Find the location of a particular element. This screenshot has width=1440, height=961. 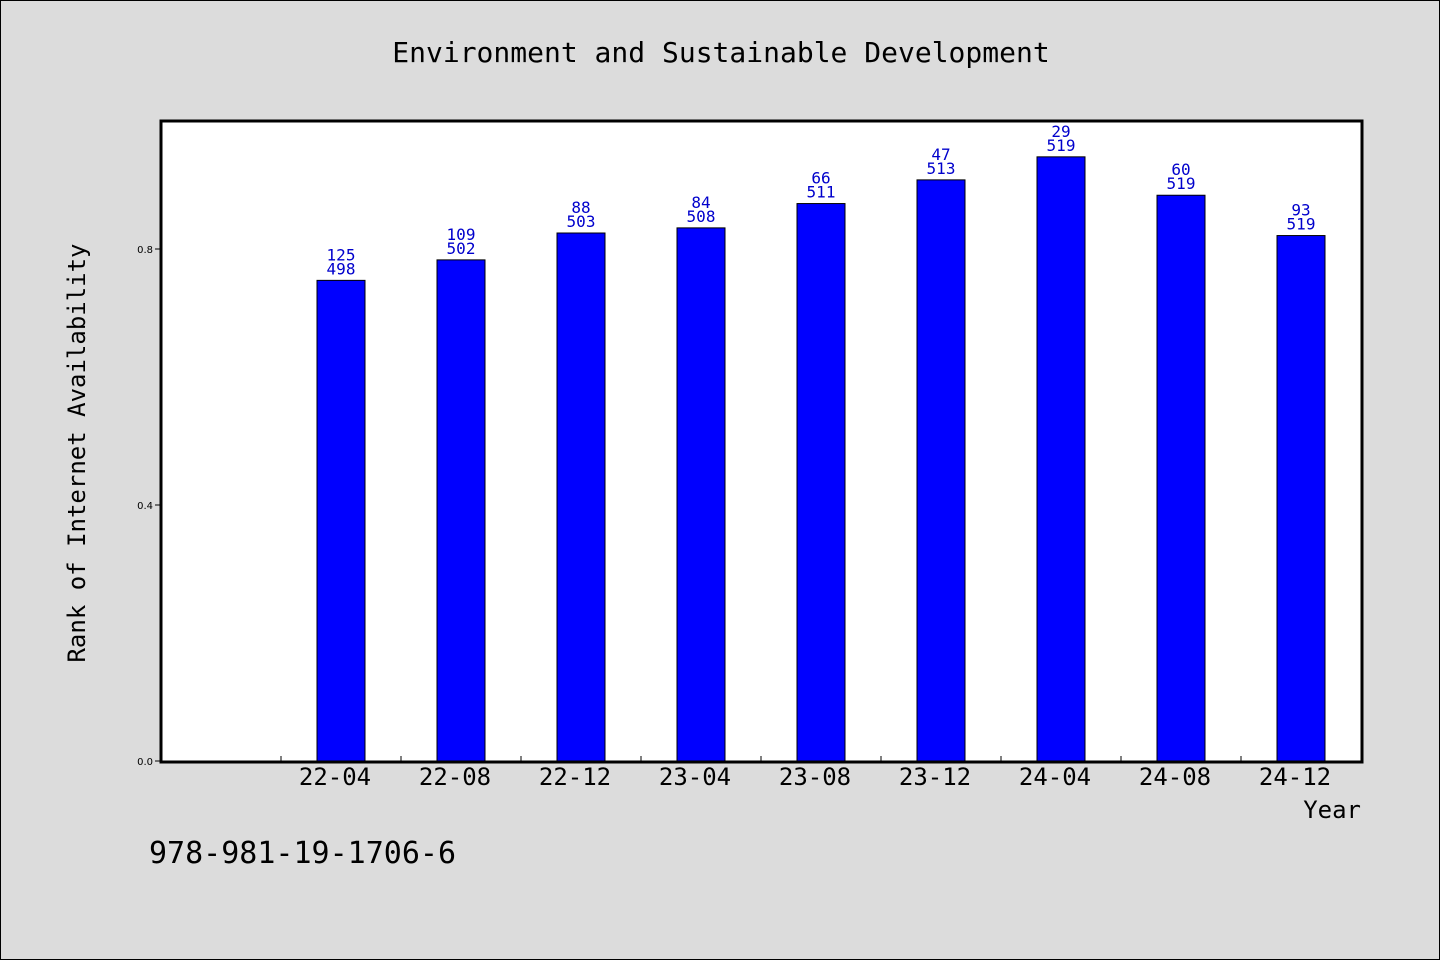

x-tick-label: 23-08 is located at coordinates (815, 777).